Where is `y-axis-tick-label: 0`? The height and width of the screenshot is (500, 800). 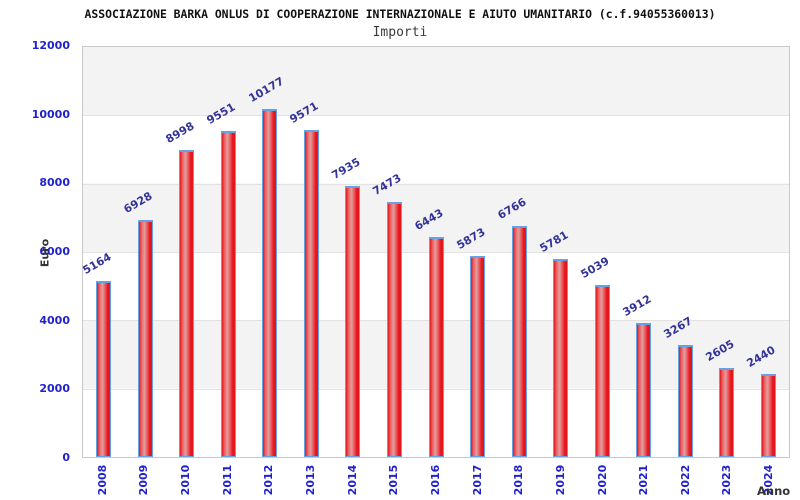
y-axis-tick-label: 0 is located at coordinates (66, 457).